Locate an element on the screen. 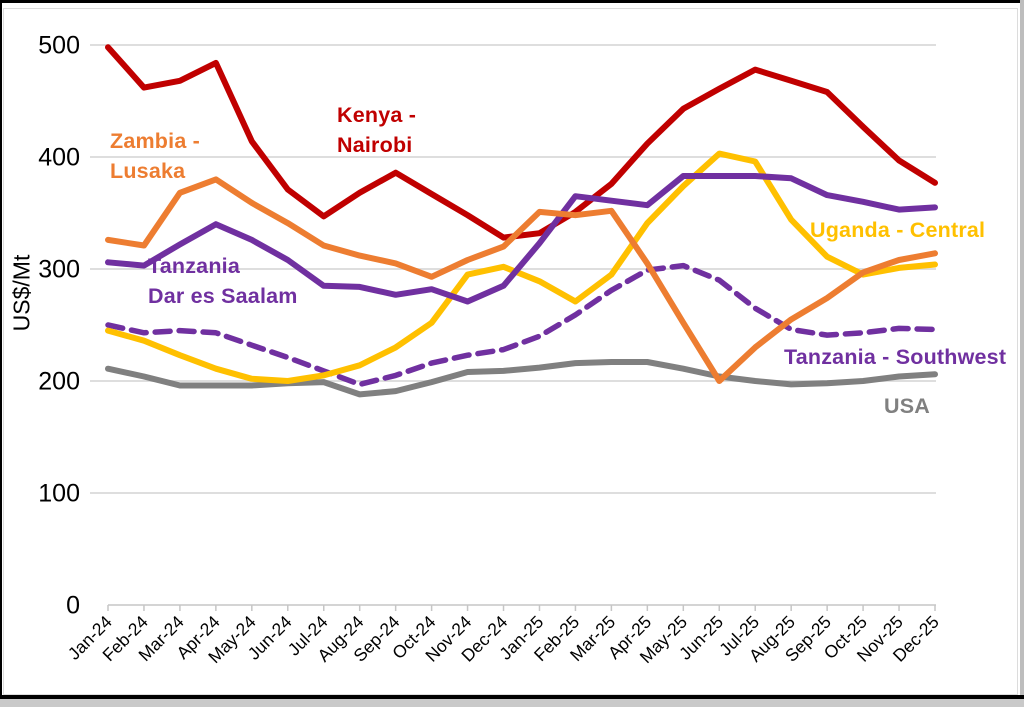 The height and width of the screenshot is (707, 1024). window-border-left is located at coordinates (1, 350).